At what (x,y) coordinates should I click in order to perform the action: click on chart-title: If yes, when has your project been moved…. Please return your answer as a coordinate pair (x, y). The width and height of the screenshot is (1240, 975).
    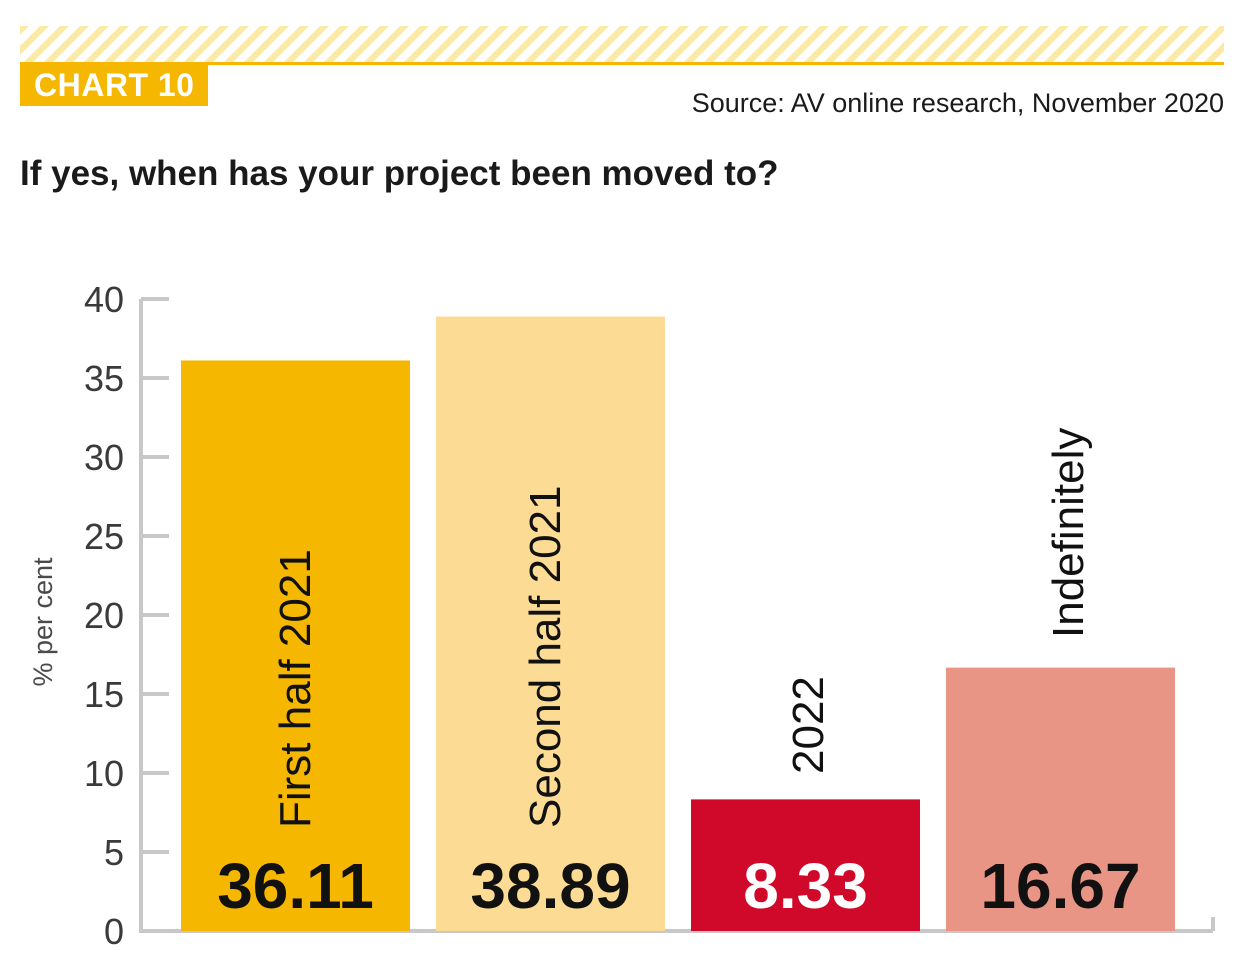
    Looking at the image, I should click on (399, 173).